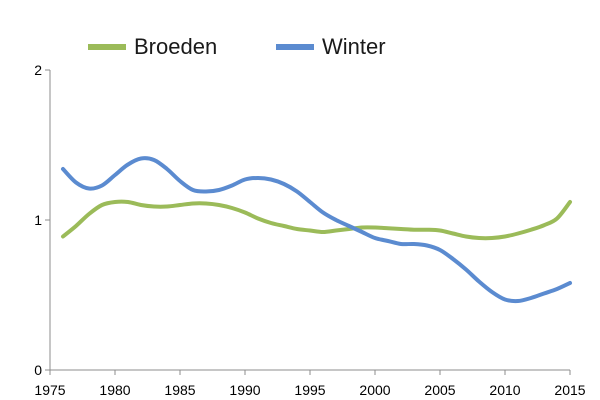 The width and height of the screenshot is (600, 400). What do you see at coordinates (244, 390) in the screenshot?
I see `x-tick-label: 1990` at bounding box center [244, 390].